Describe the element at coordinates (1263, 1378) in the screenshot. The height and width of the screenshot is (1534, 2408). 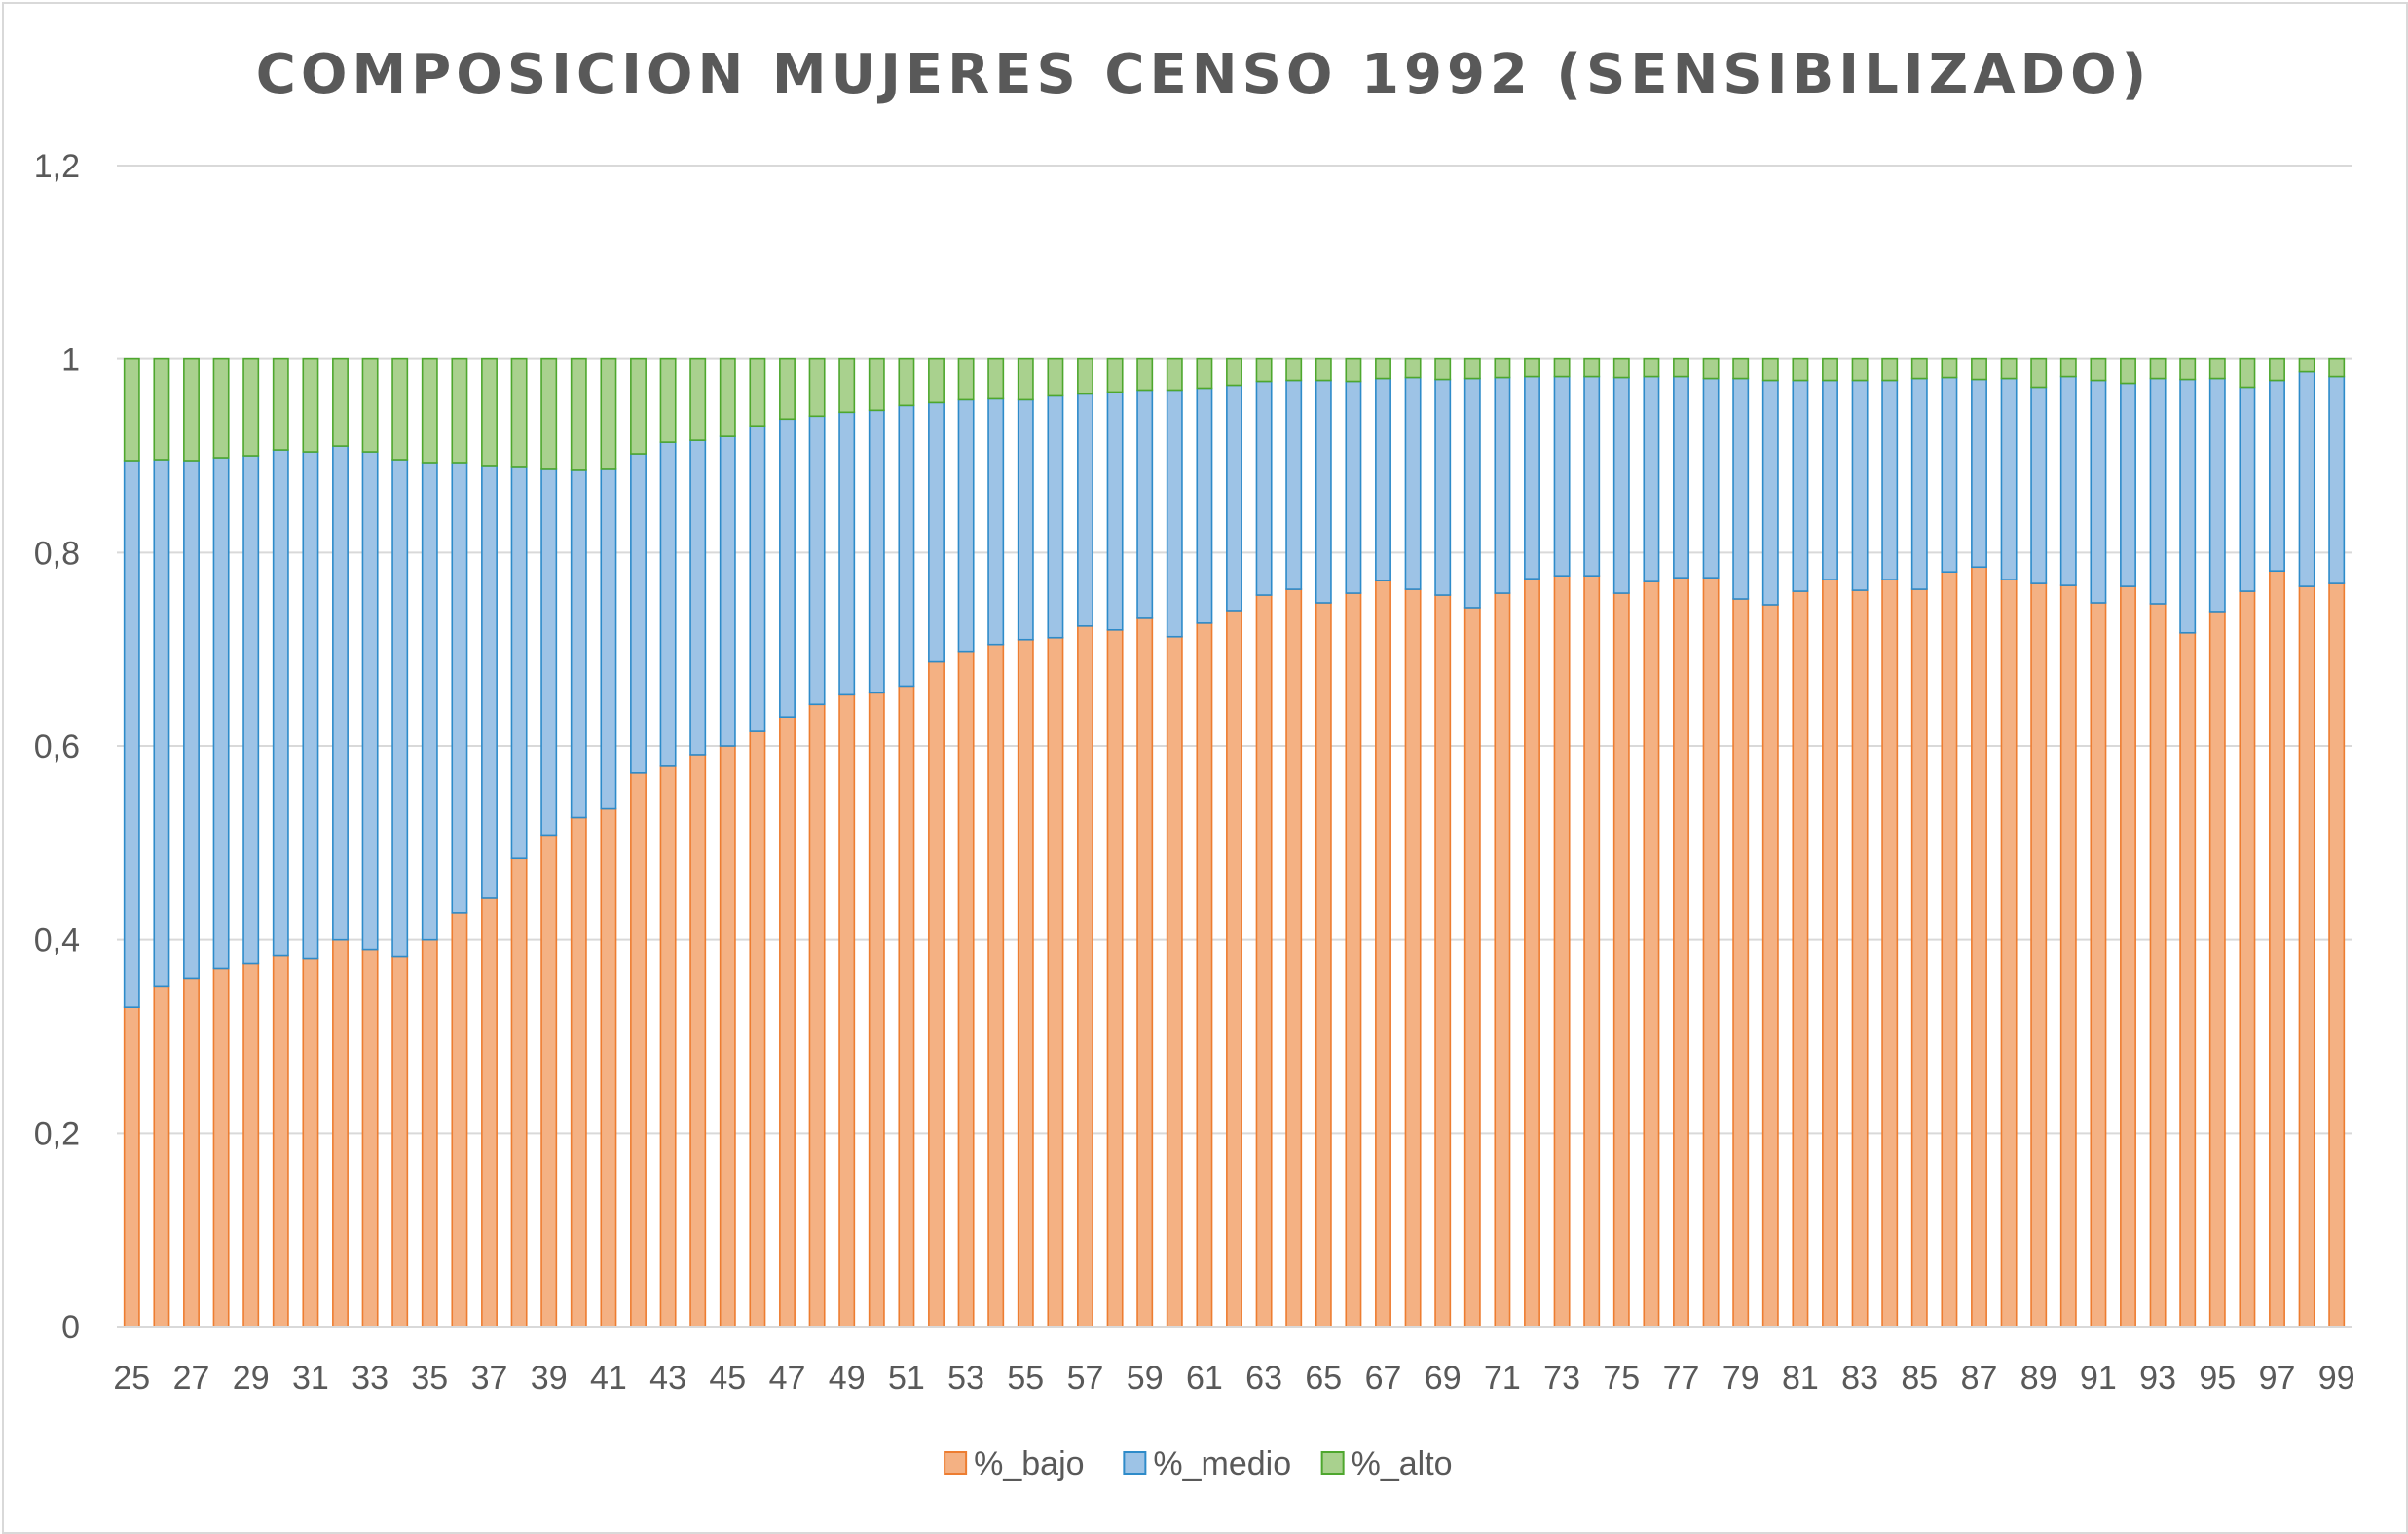
I see `x-tick-label: 63` at that location.